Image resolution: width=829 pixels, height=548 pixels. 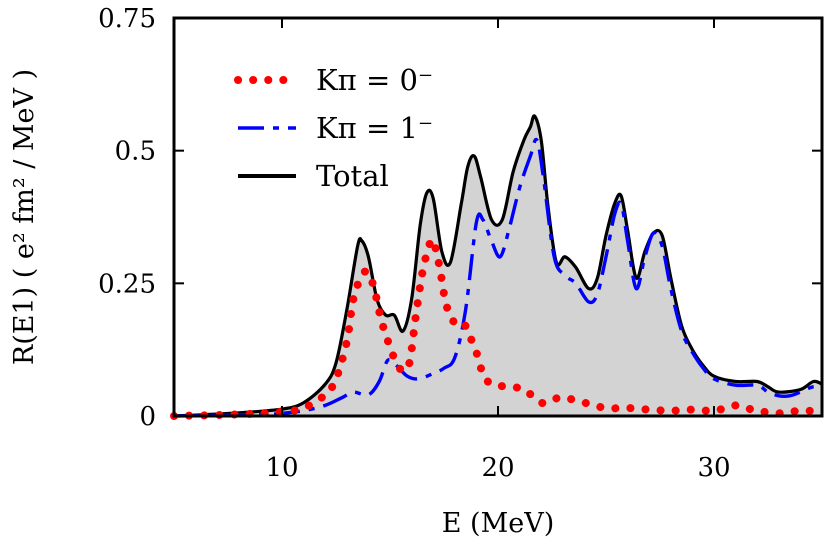 I want to click on y-axis-title: R(E1) ( e² fm² / MeV ), so click(x=24, y=217).